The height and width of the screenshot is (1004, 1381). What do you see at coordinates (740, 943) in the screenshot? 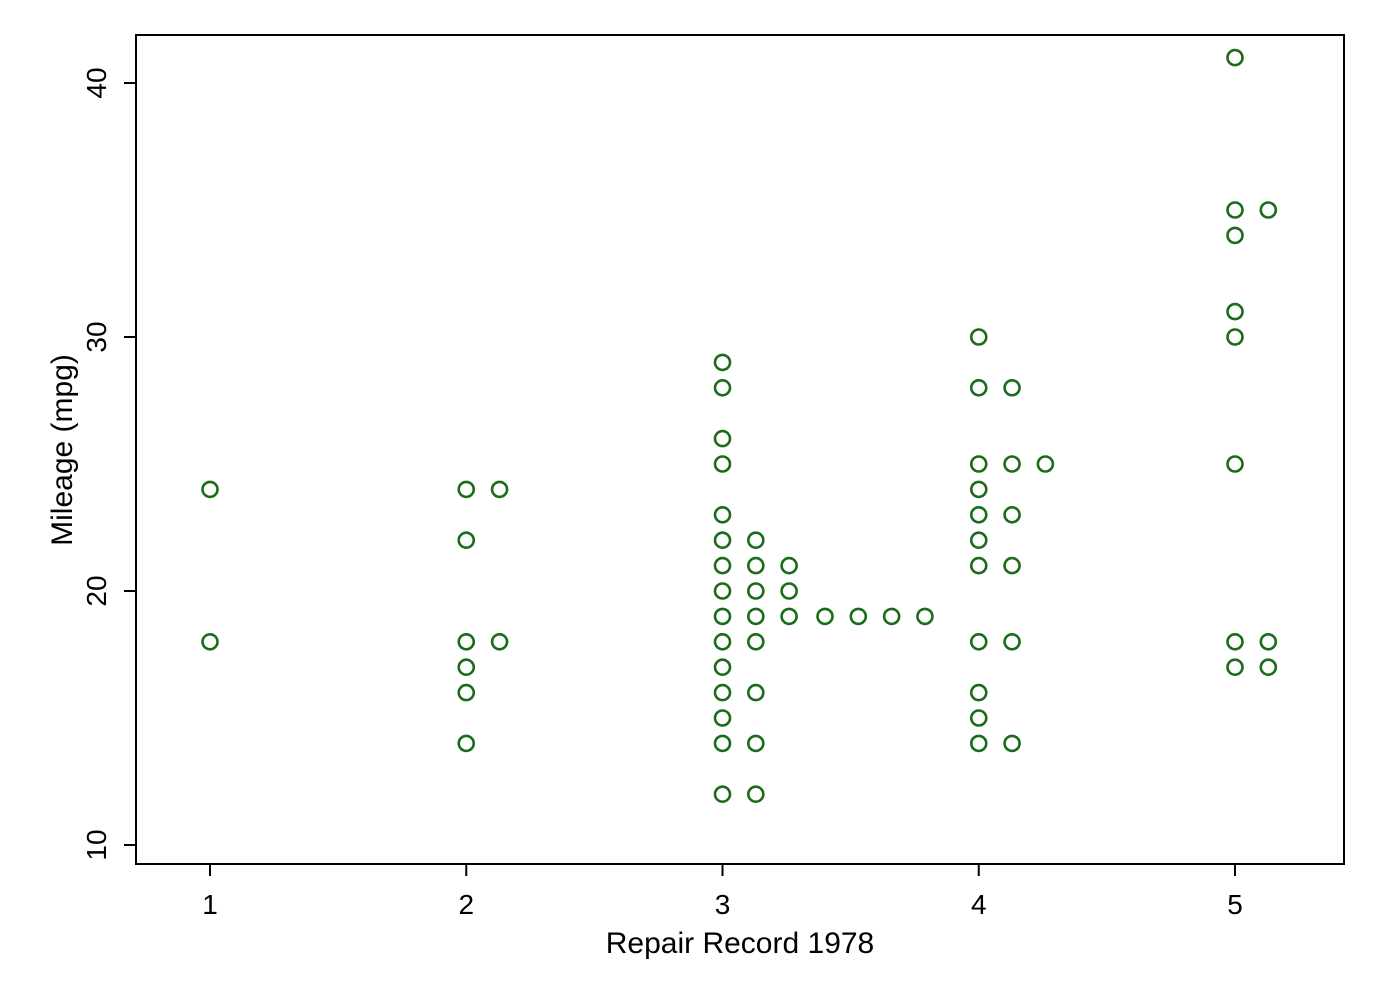
I see `x-axis-title: Repair Record 1978` at bounding box center [740, 943].